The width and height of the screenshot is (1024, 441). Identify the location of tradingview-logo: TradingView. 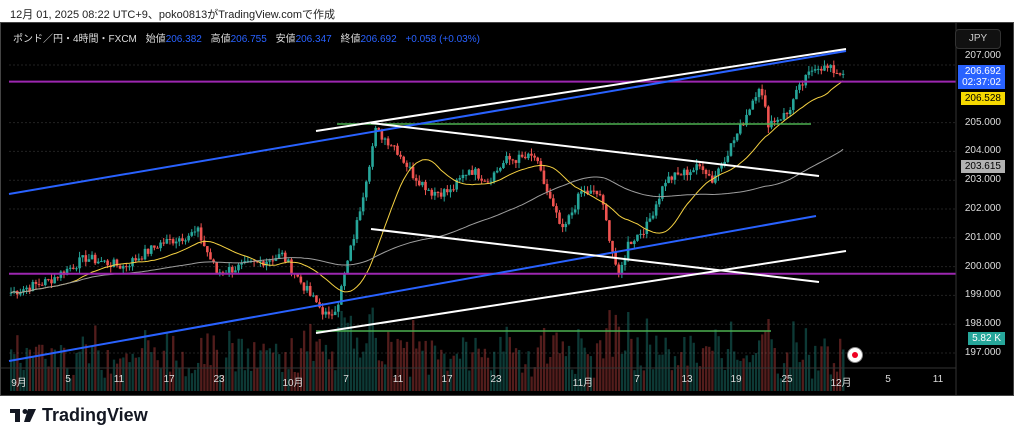
(79, 415).